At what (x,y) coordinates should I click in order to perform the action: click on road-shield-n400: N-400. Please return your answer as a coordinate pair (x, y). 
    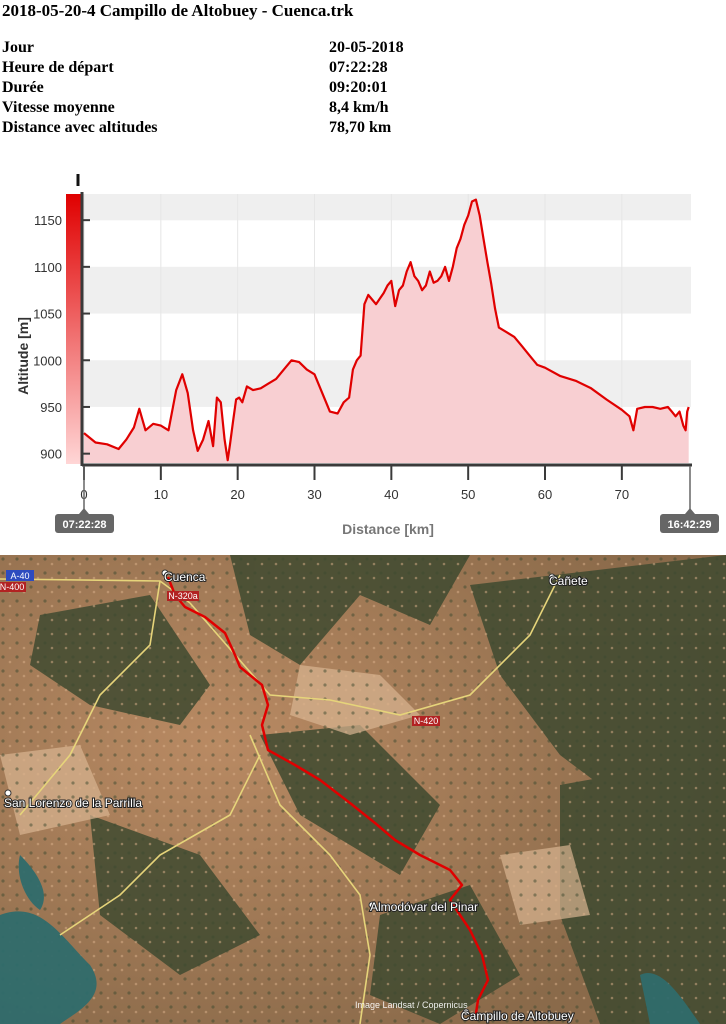
    Looking at the image, I should click on (13, 587).